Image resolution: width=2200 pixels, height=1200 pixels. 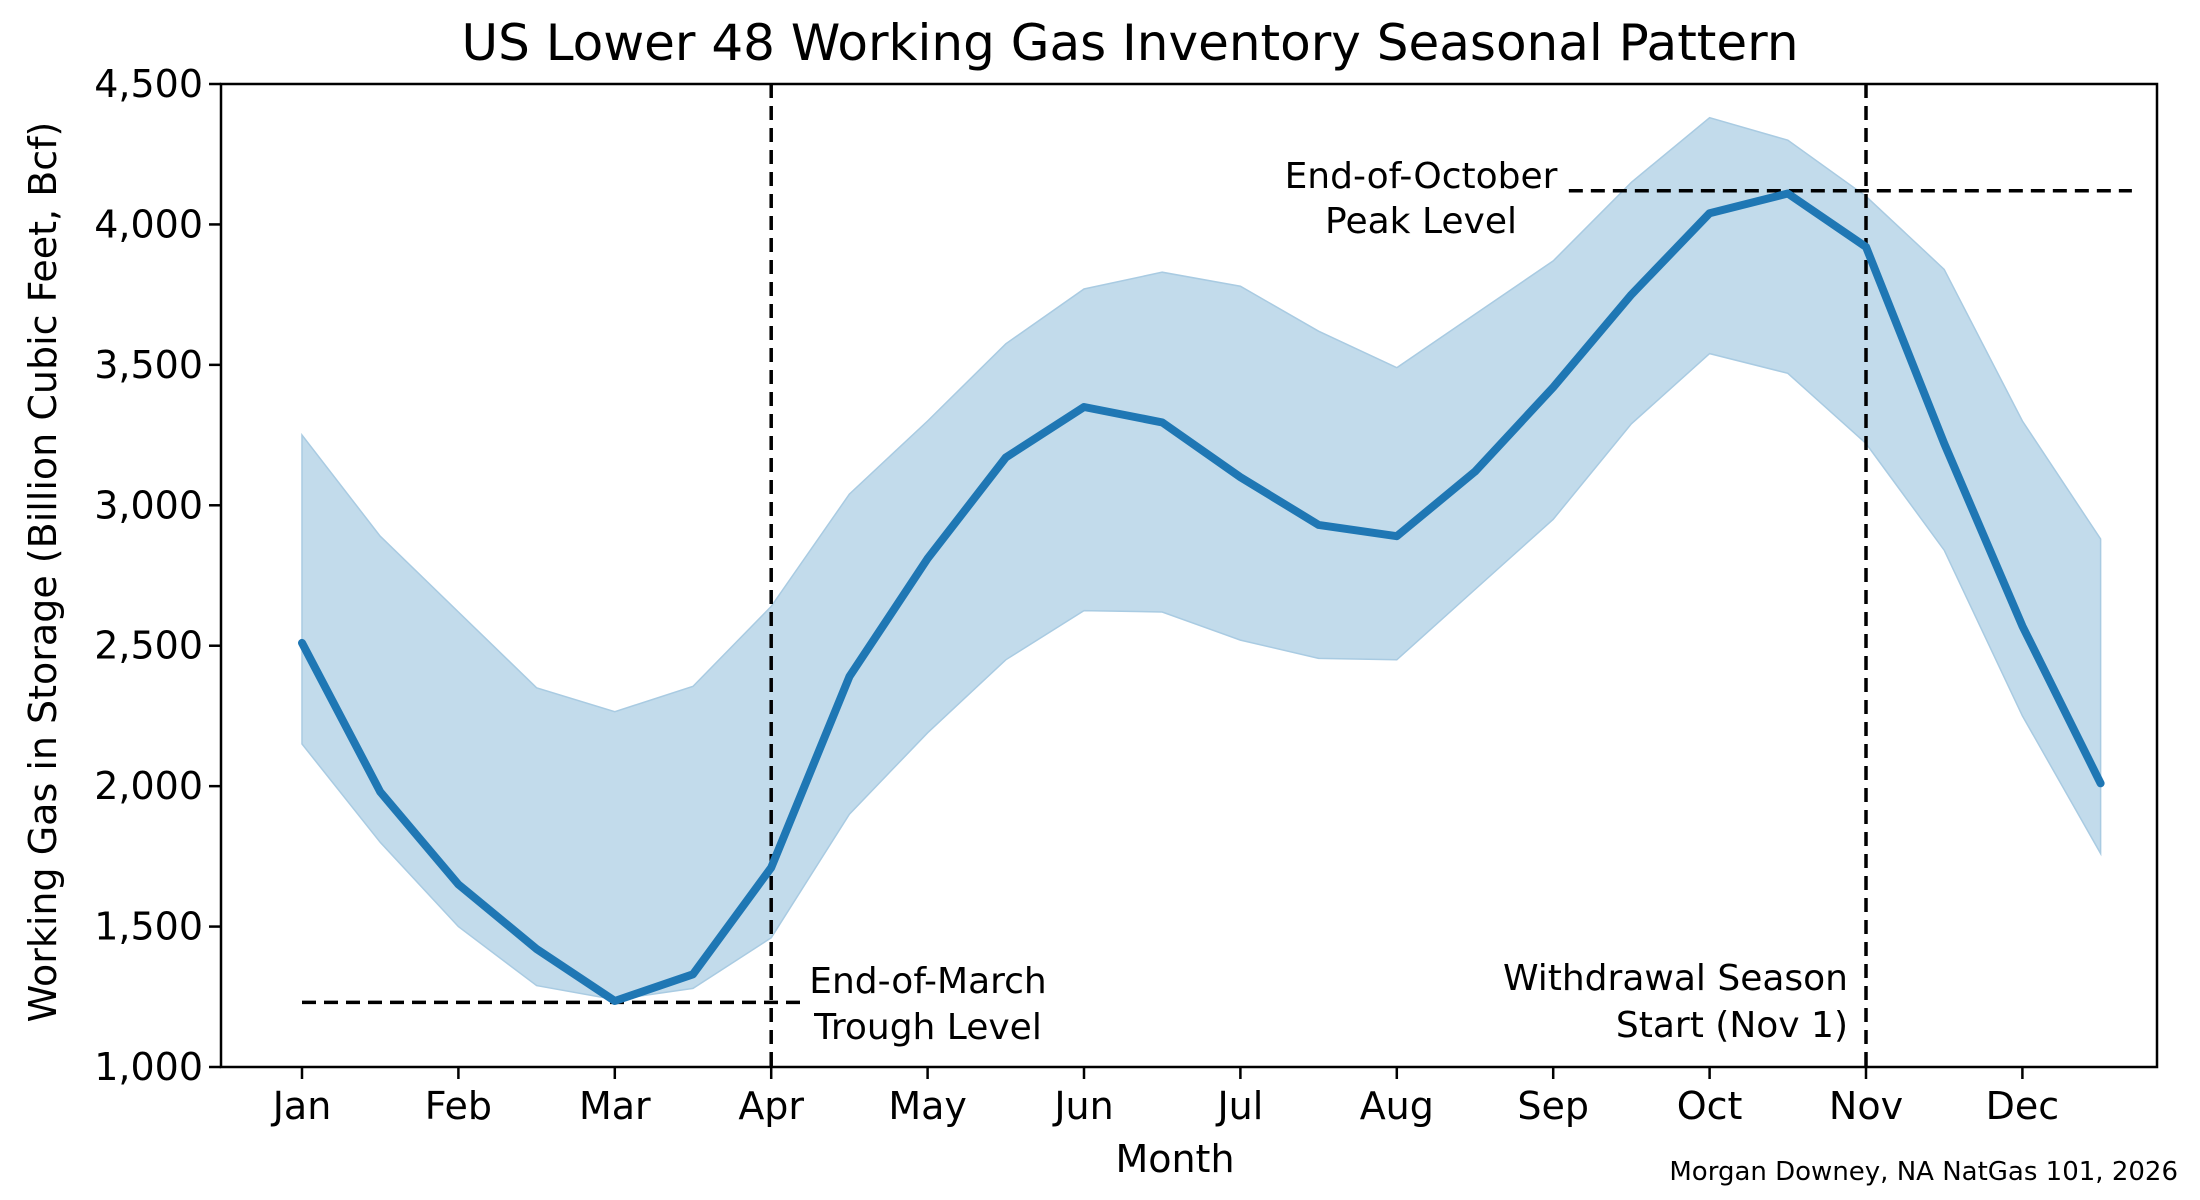 What do you see at coordinates (1239, 1106) in the screenshot?
I see `x-tick-label: Jul` at bounding box center [1239, 1106].